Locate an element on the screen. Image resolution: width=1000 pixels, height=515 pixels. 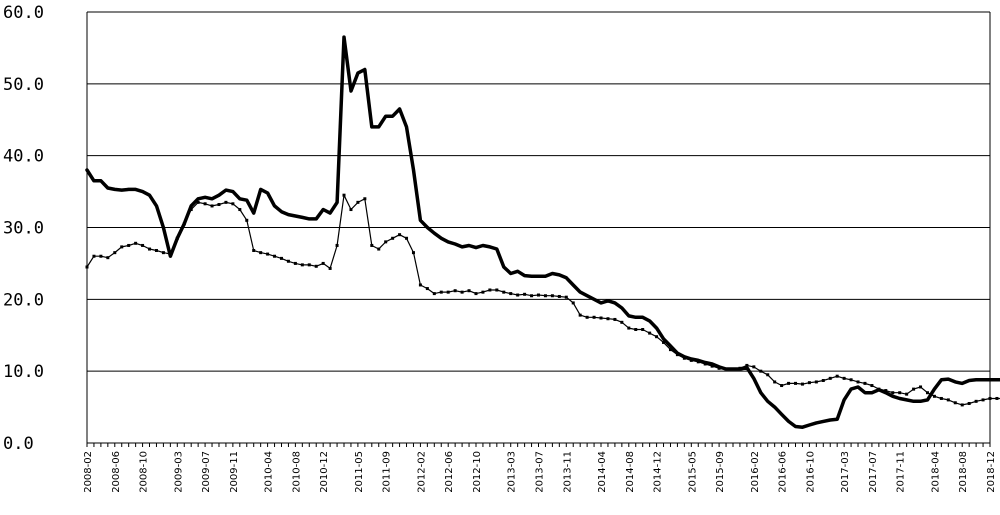
x-tick-label: 2009-07 is located at coordinates (206, 472).